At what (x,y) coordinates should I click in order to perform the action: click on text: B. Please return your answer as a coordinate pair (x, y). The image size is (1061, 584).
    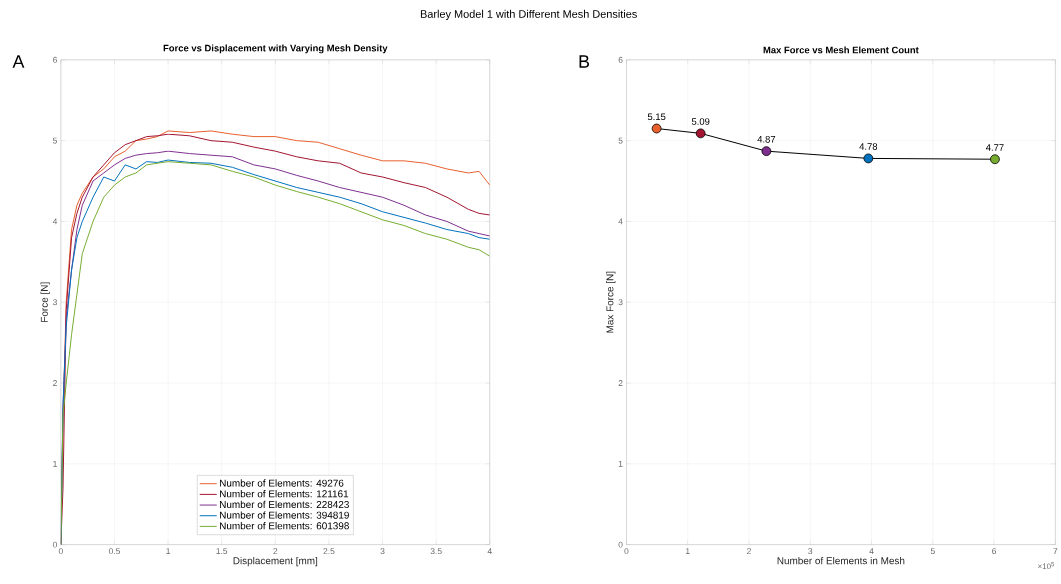
    Looking at the image, I should click on (584, 61).